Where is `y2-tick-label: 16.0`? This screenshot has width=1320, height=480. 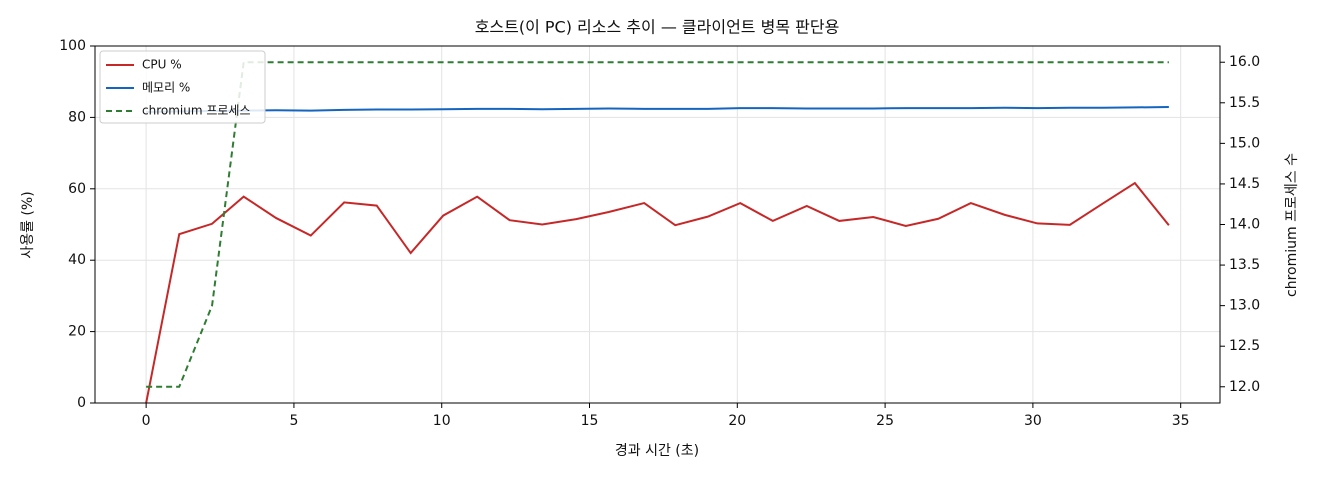
y2-tick-label: 16.0 is located at coordinates (1244, 62).